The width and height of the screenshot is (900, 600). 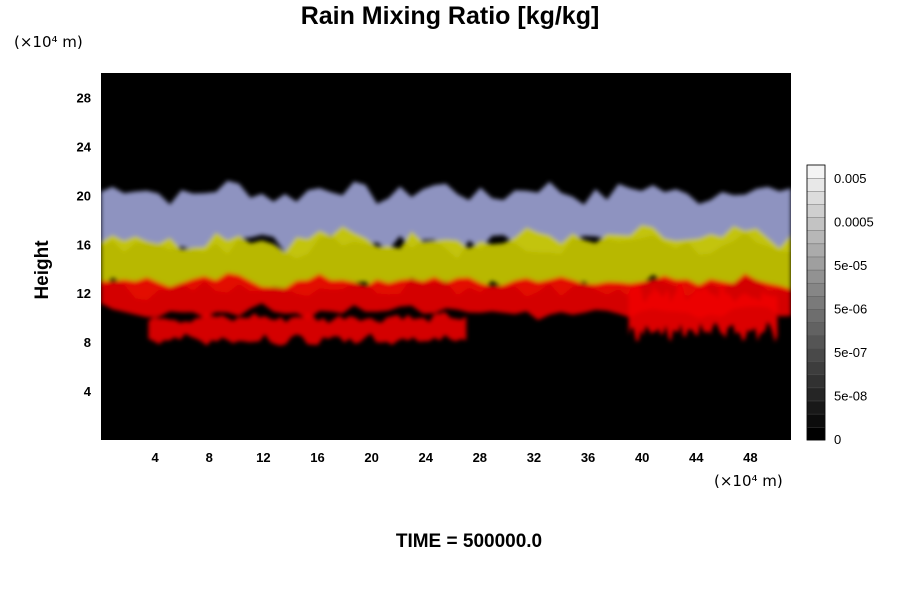 I want to click on time-label: TIME = 500000.0, so click(x=469, y=541).